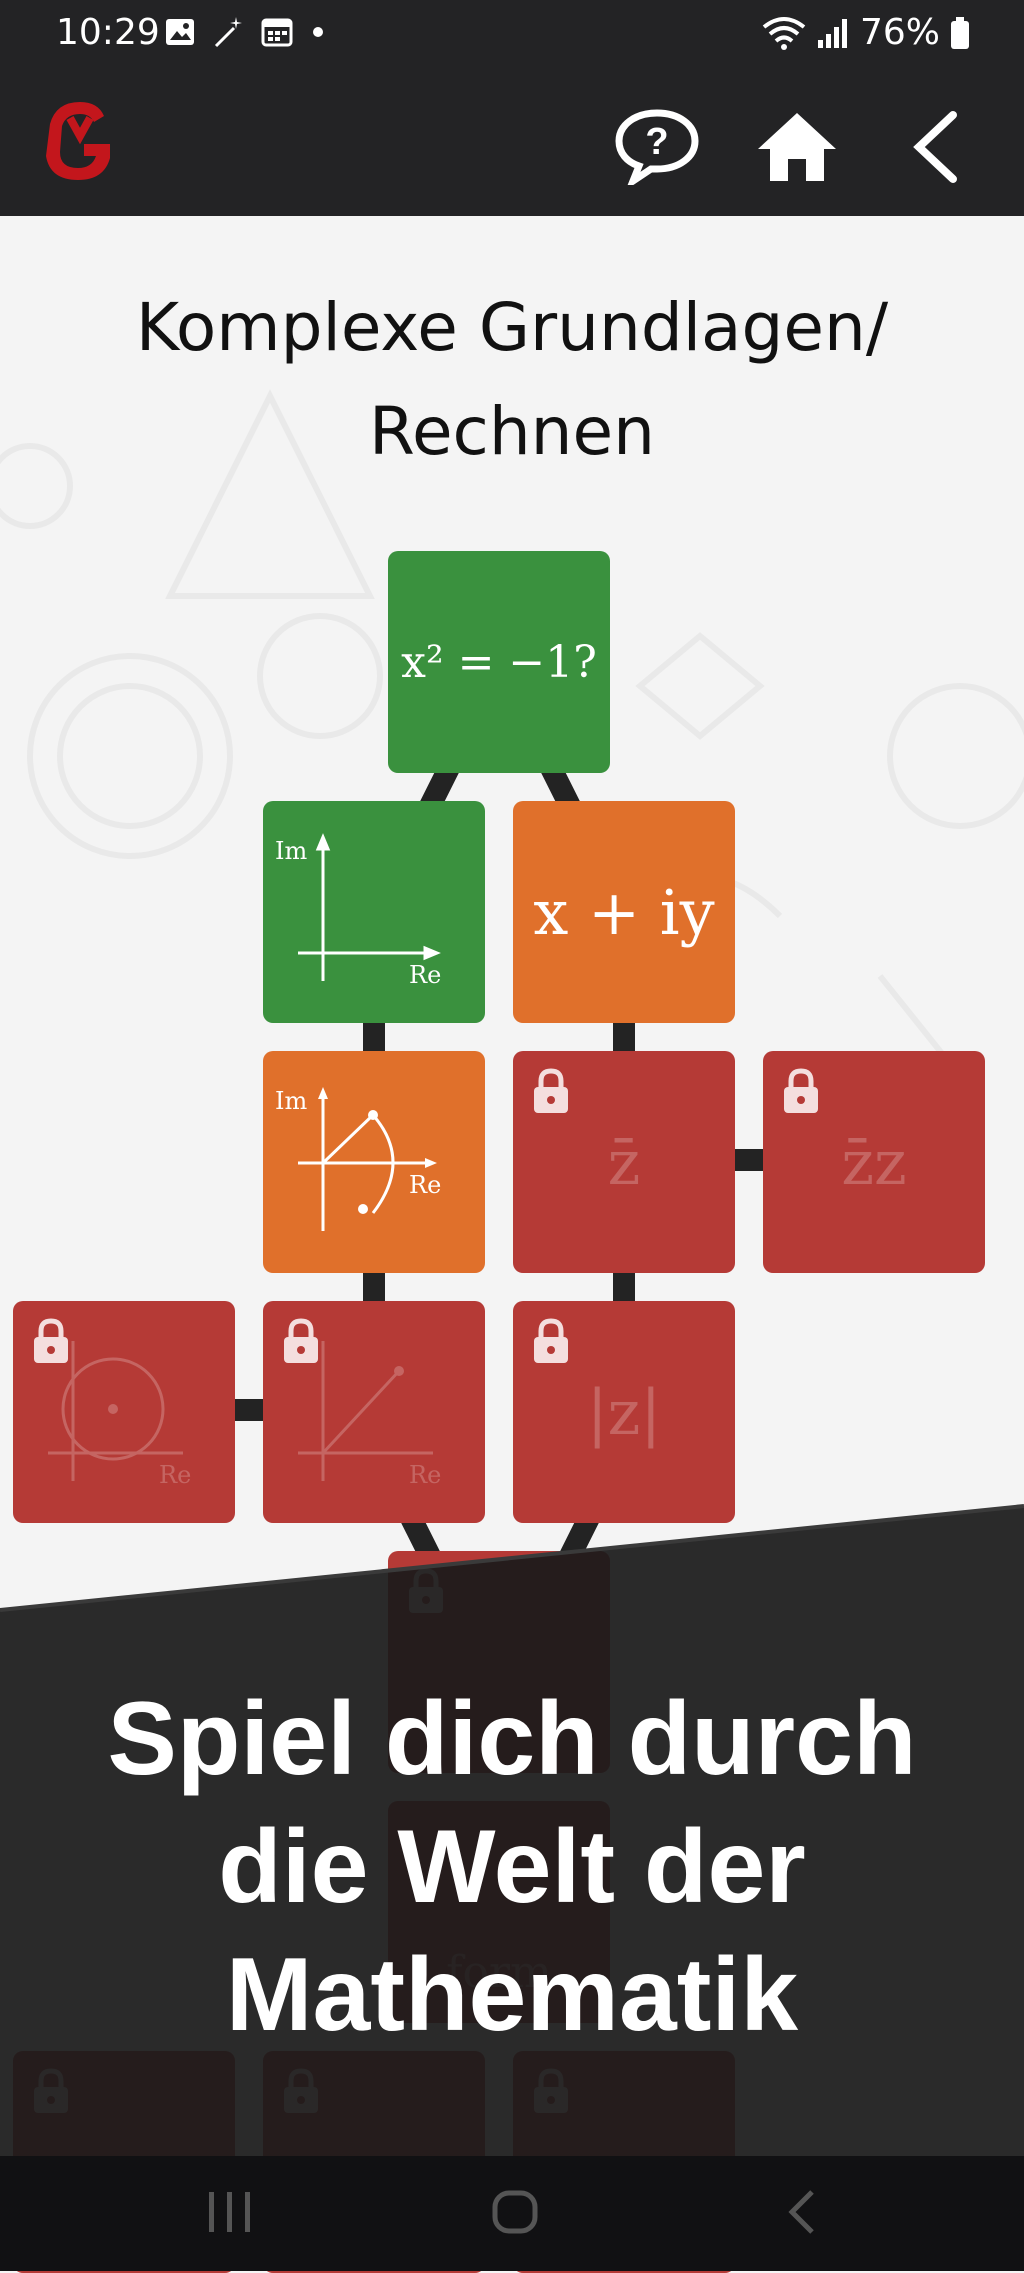  Describe the element at coordinates (512, 1995) in the screenshot. I see `promo-line-3: Mathematik` at that location.